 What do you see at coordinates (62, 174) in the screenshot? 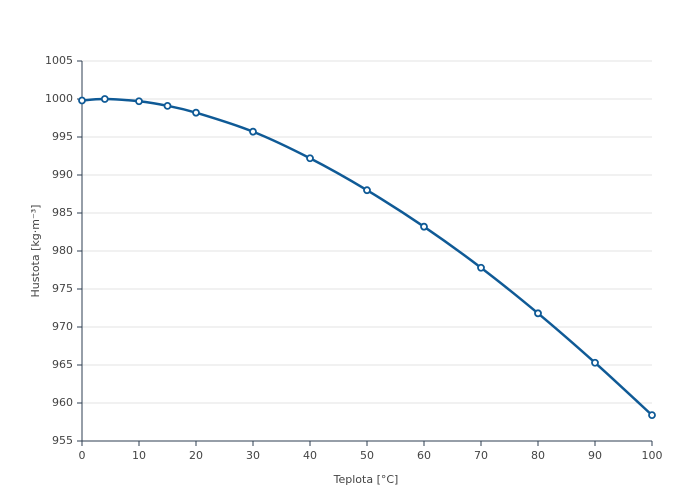
I see `y-tick-label: 990` at bounding box center [62, 174].